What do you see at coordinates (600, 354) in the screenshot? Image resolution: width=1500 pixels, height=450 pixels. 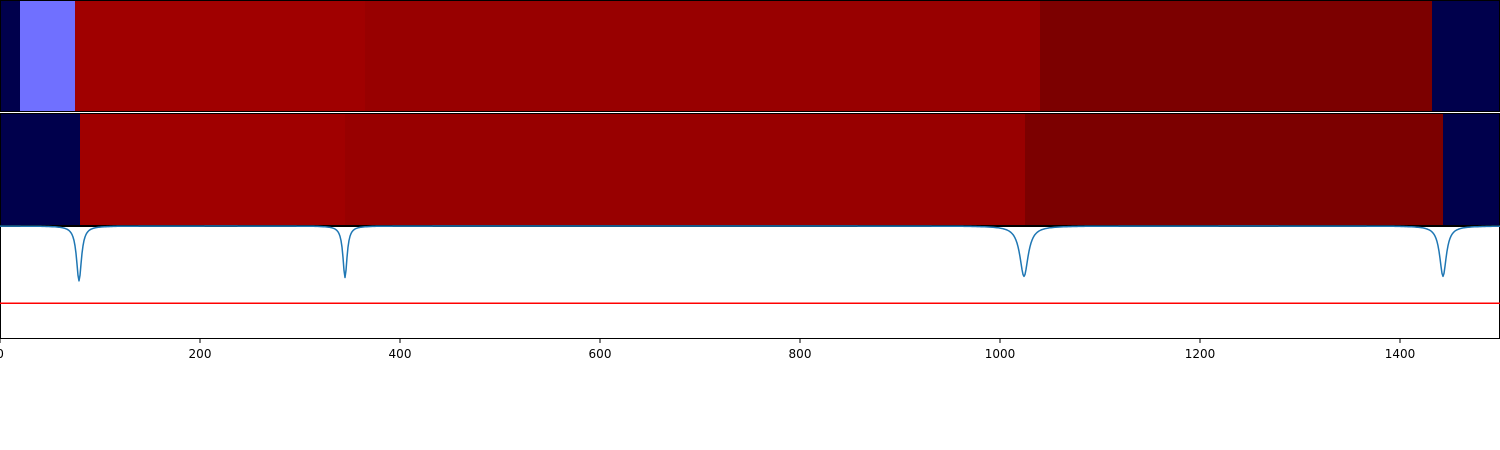 I see `x-tick-label-600: 600` at bounding box center [600, 354].